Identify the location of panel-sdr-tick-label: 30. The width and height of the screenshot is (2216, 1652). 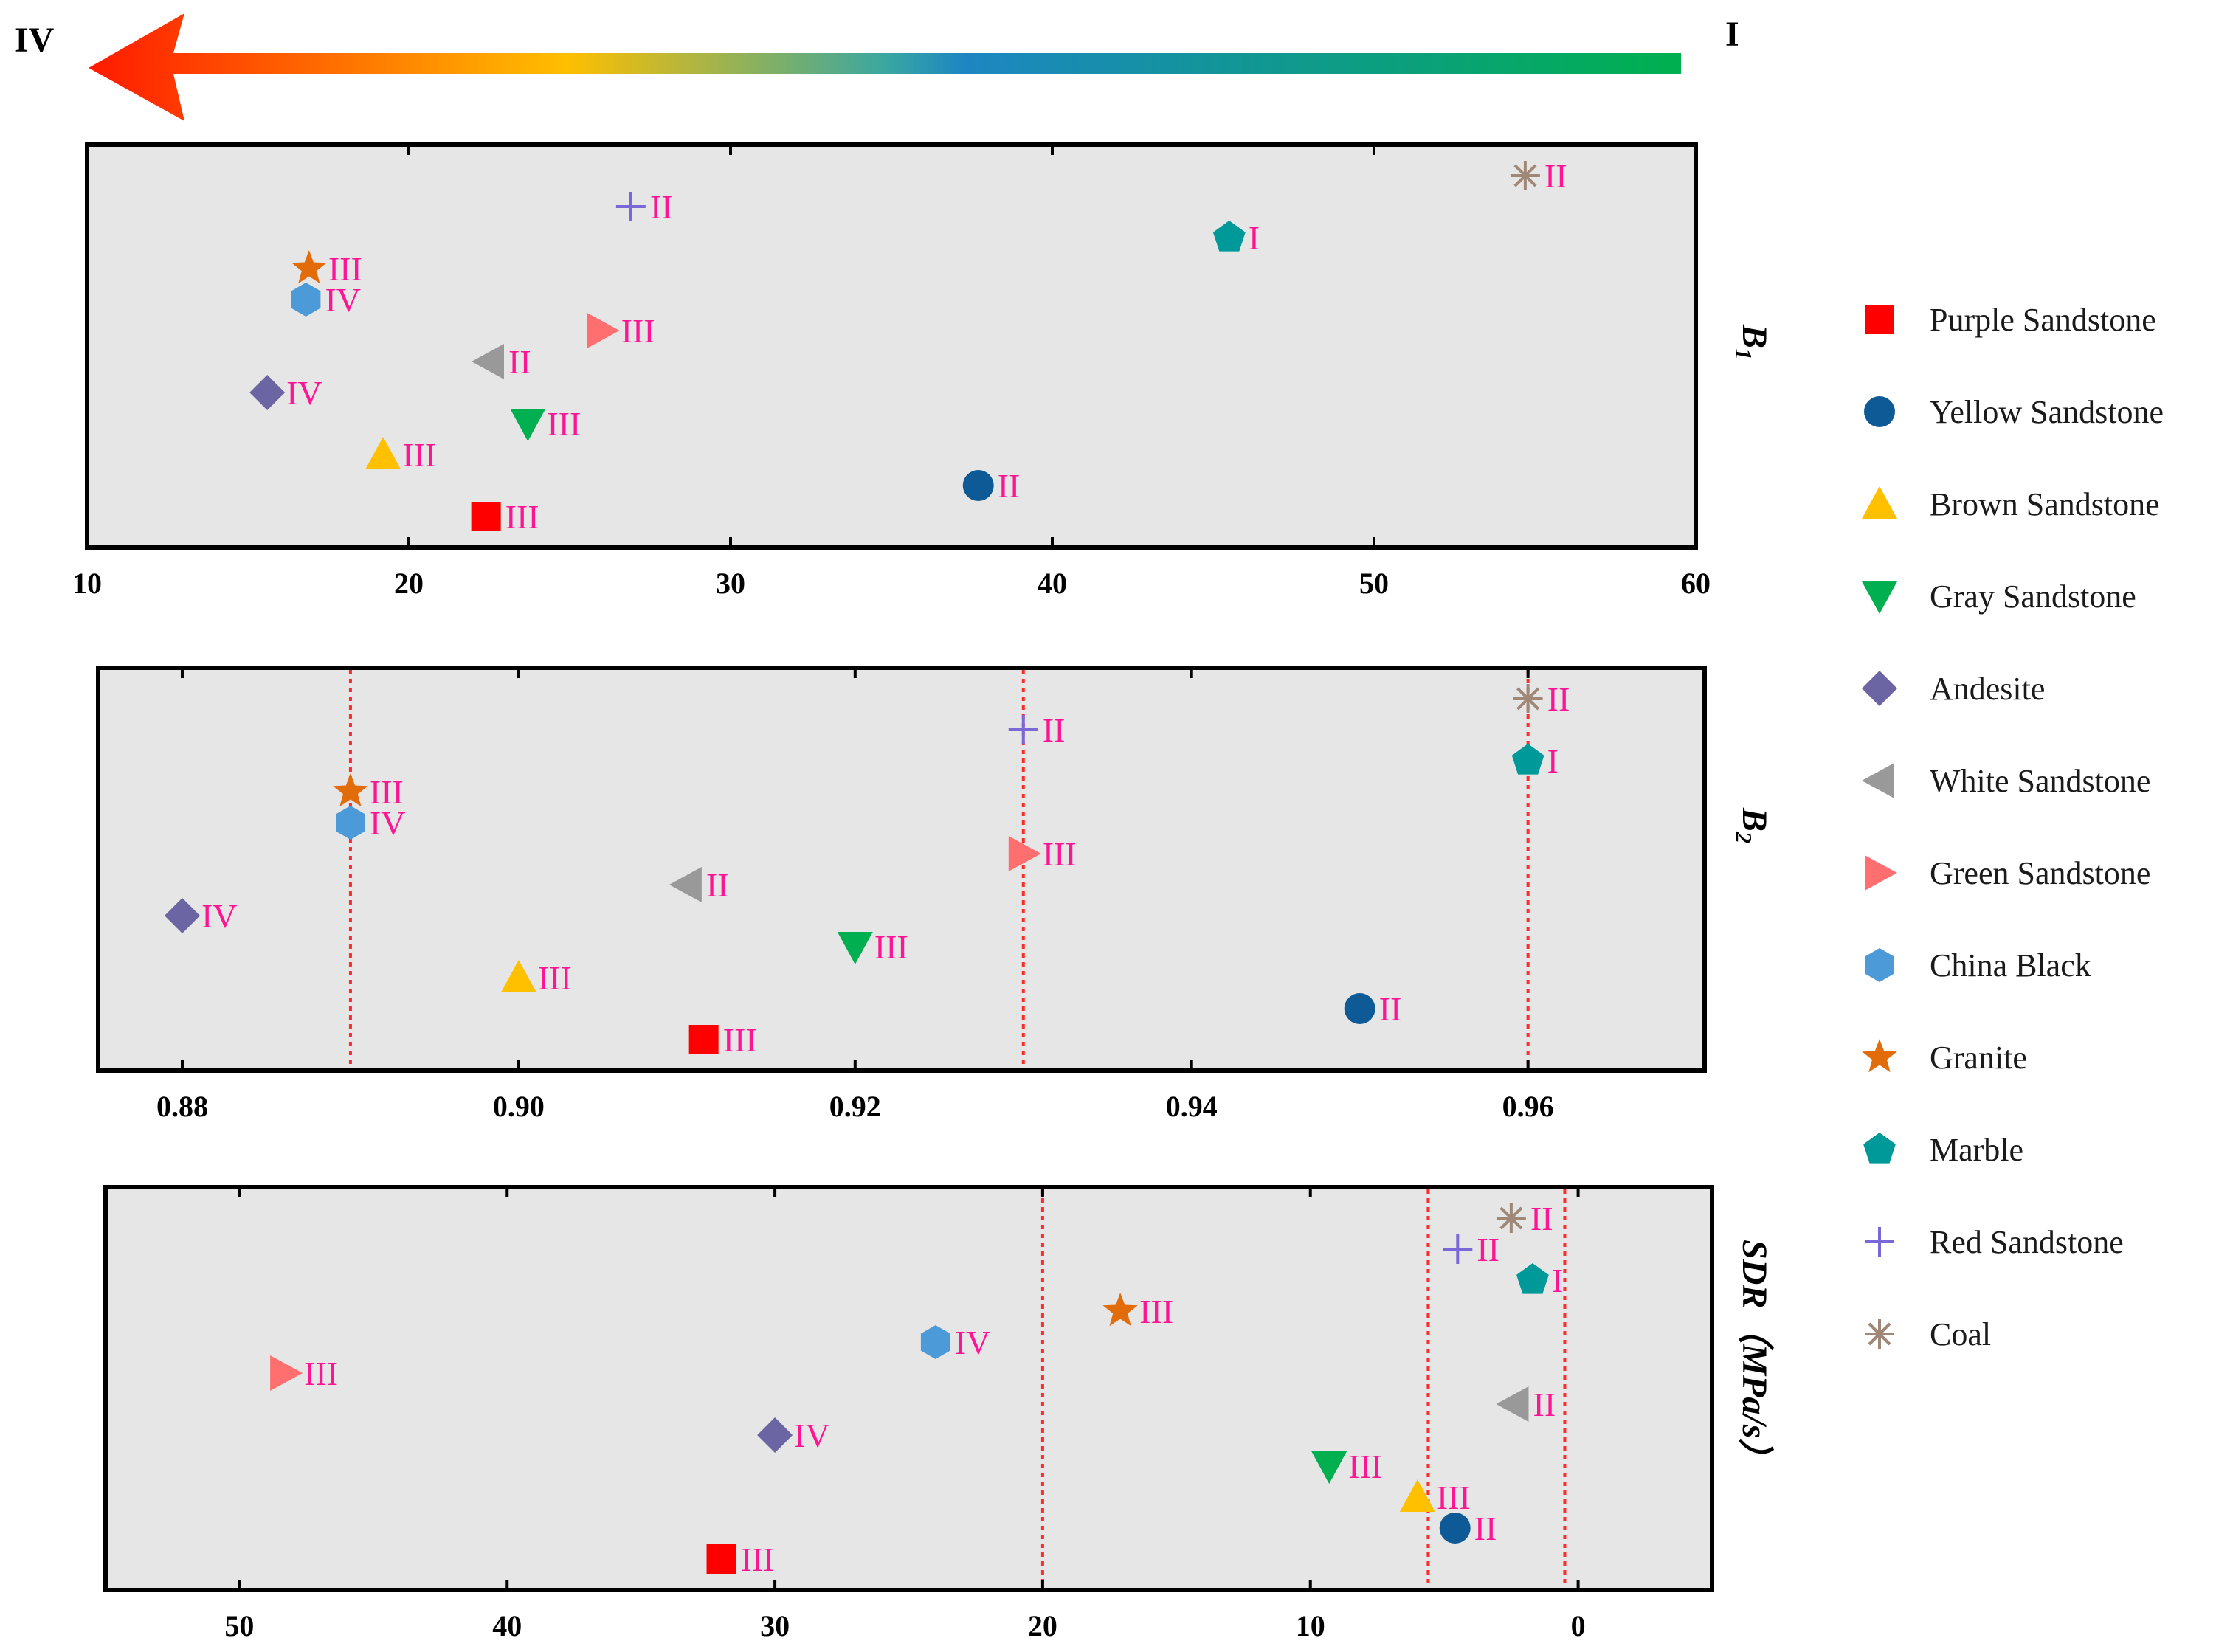
(775, 1626).